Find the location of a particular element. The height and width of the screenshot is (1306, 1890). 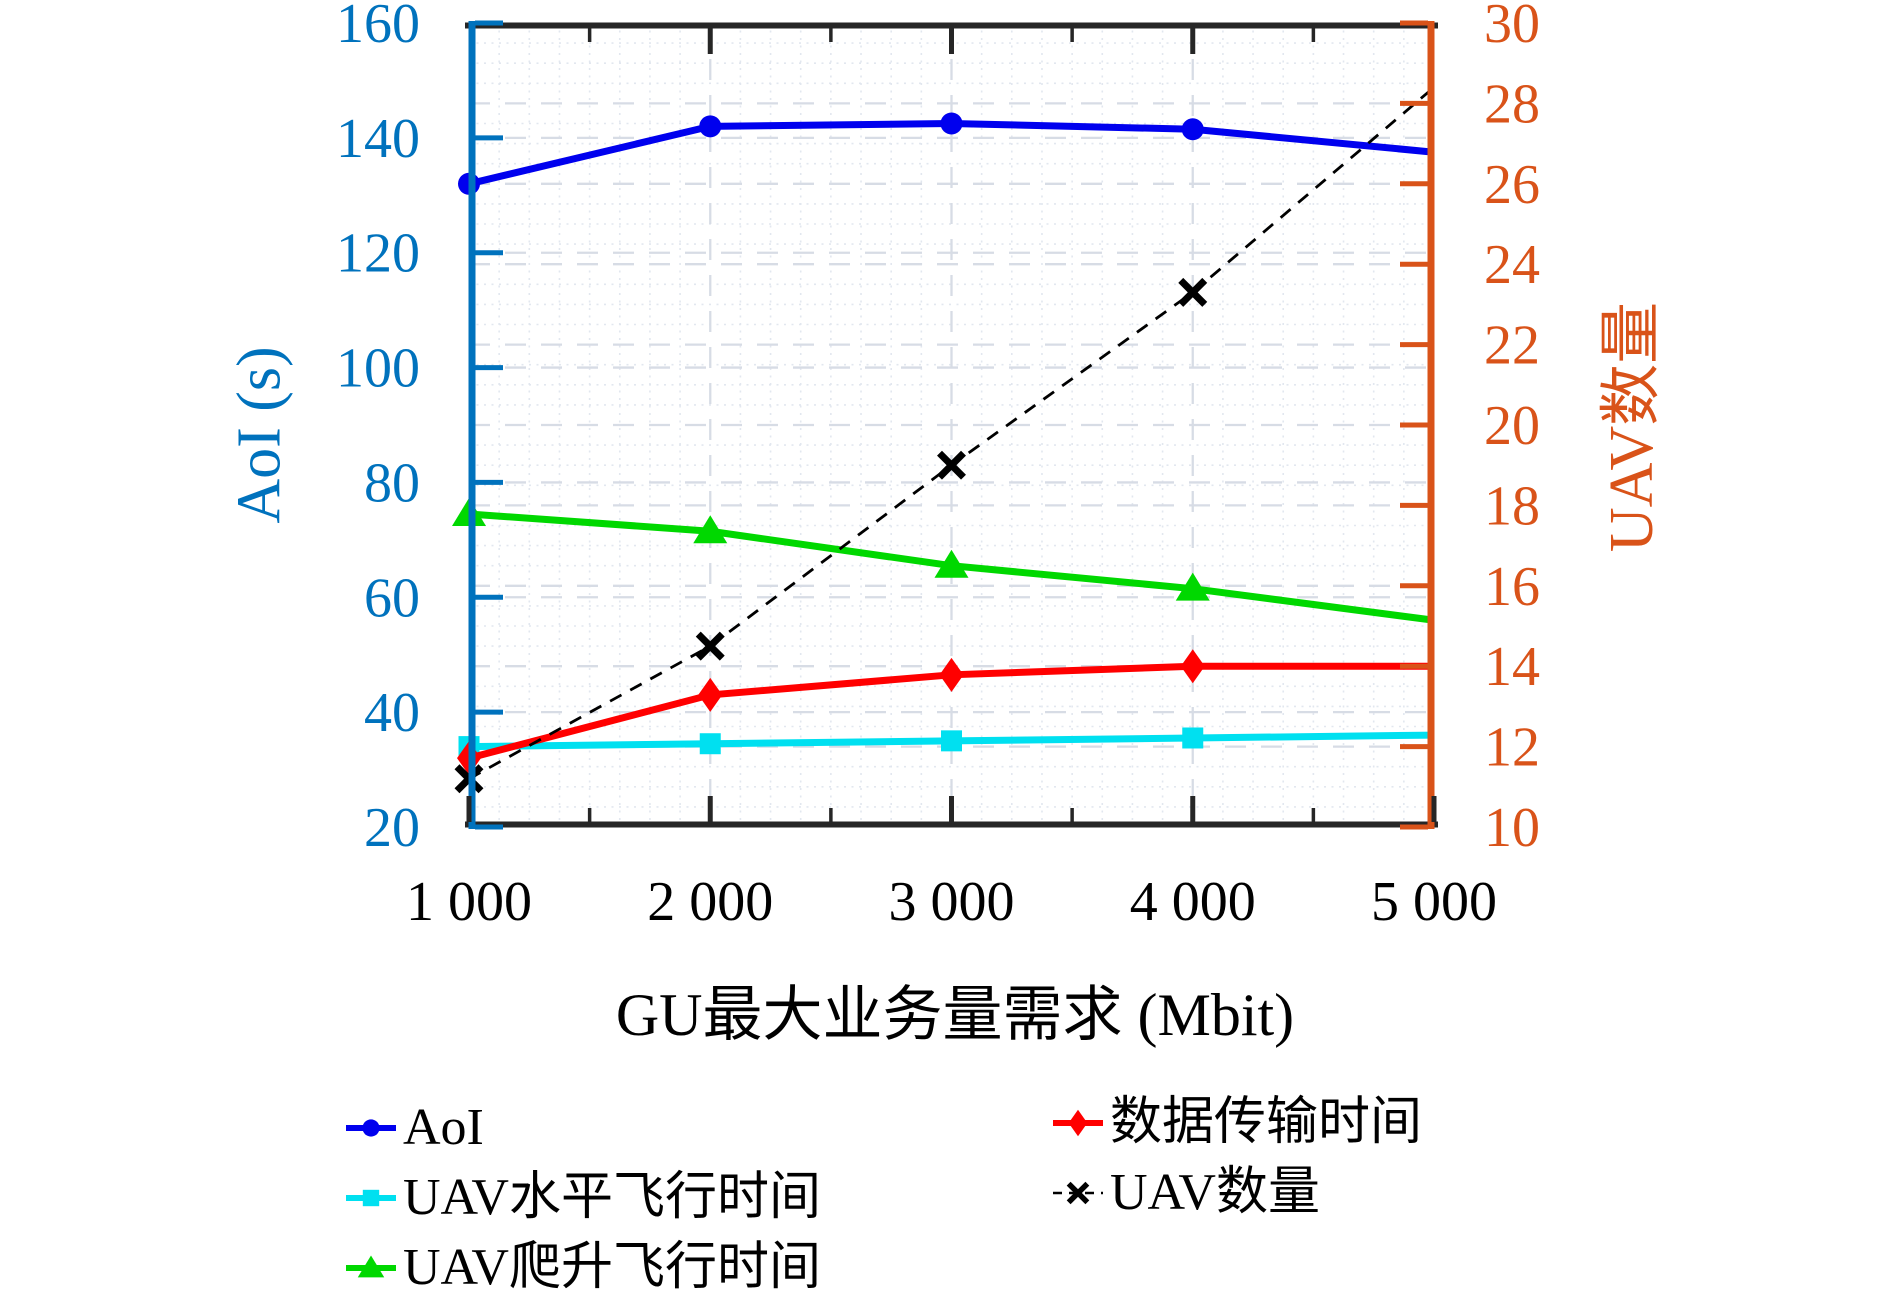

y-left-axis-label: AoI (s) is located at coordinates (259, 435).